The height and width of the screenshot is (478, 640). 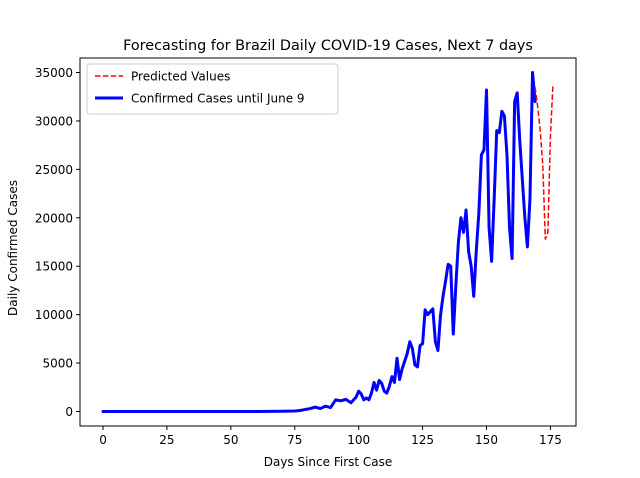 I want to click on x-tick-label: 100, so click(x=358, y=440).